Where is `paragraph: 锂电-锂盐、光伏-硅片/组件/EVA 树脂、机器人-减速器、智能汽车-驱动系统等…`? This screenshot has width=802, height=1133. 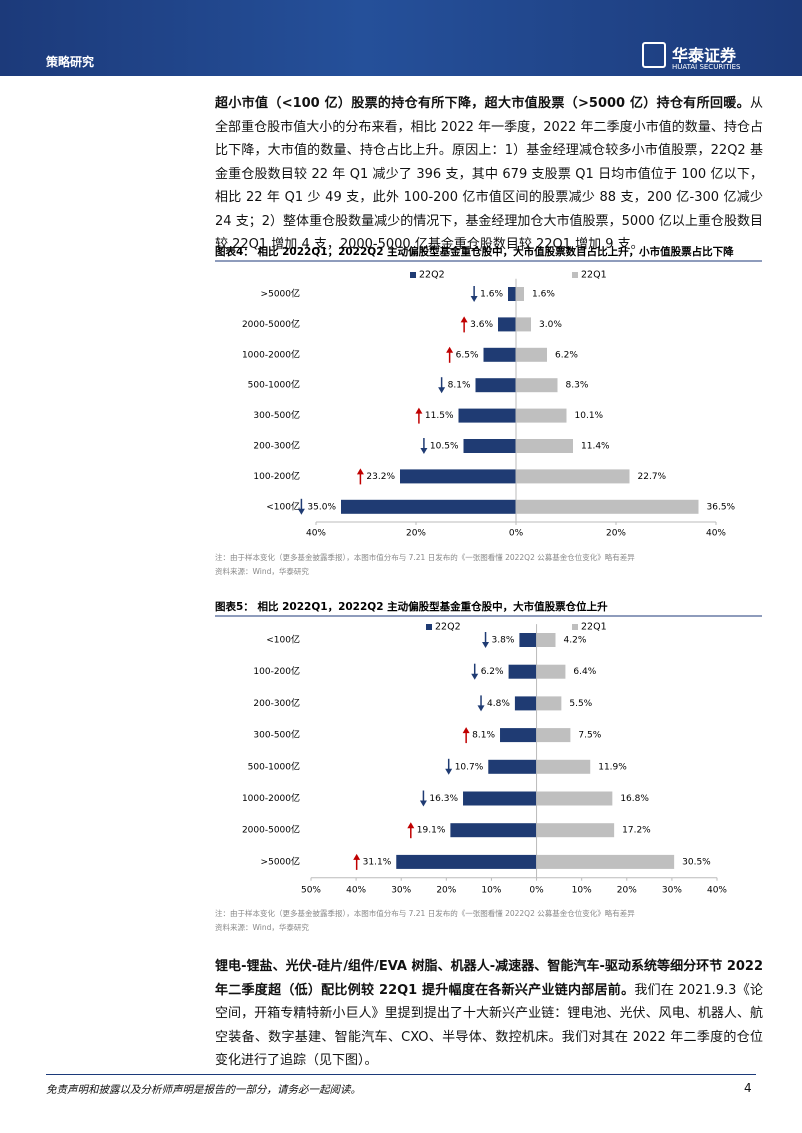
paragraph: 锂电-锂盐、光伏-硅片/组件/EVA 树脂、机器人-减速器、智能汽车-驱动系统等… is located at coordinates (489, 1014).